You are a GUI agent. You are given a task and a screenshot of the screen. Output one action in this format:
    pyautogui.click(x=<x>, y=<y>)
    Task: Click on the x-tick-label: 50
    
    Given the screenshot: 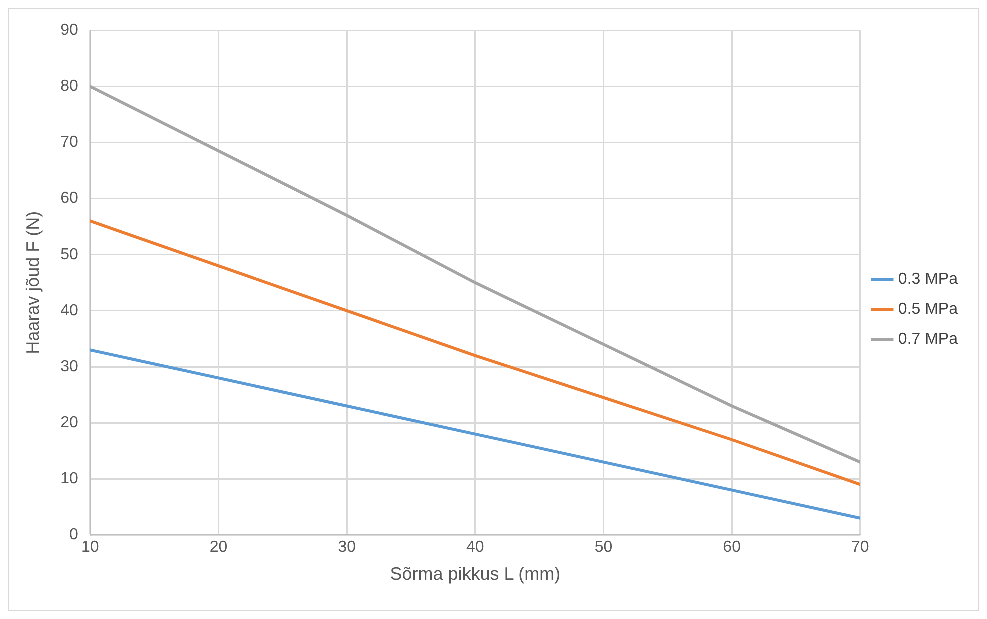 What is the action you would take?
    pyautogui.click(x=603, y=547)
    